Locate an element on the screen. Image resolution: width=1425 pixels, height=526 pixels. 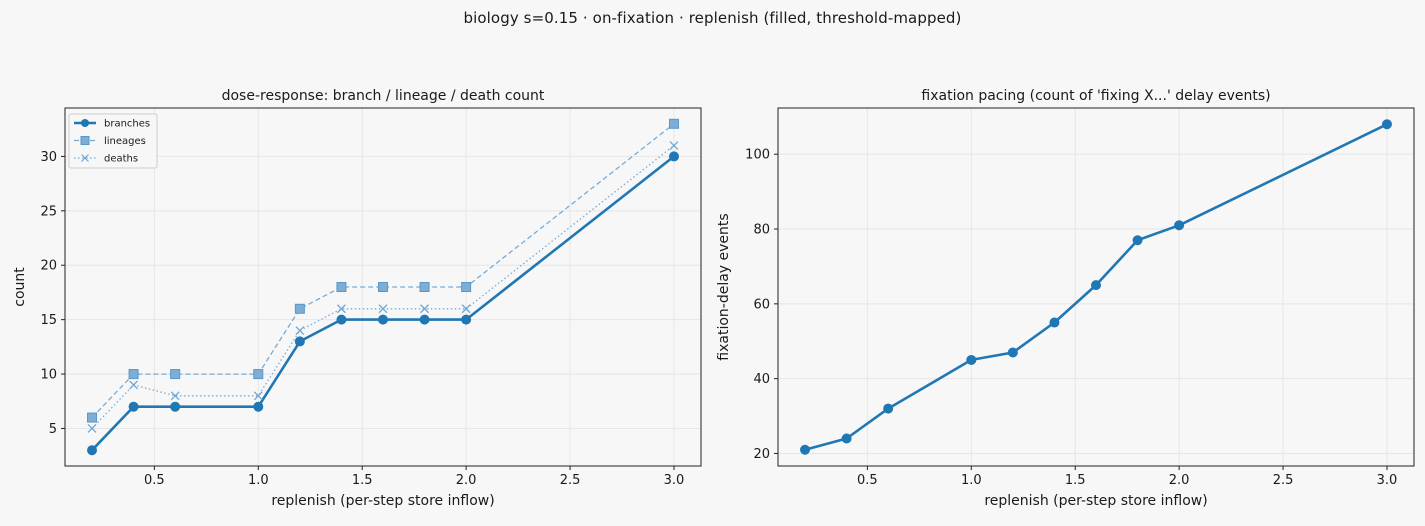
legend: branches lineages deaths is located at coordinates (113, 141).